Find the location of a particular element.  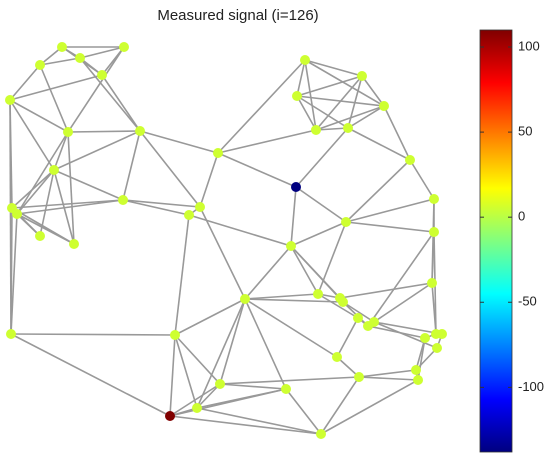

colorbar-fill is located at coordinates (496, 241).